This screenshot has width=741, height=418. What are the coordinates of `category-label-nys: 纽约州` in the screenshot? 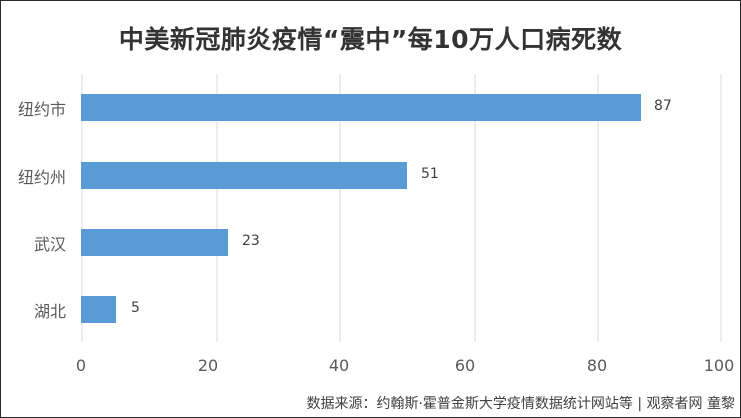 It's located at (41, 177).